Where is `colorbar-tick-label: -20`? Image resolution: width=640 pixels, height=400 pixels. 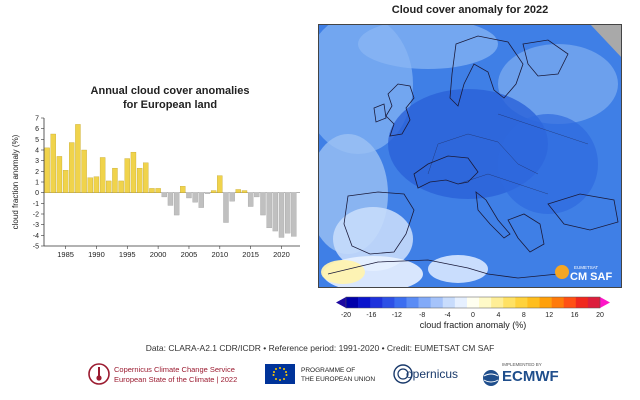
colorbar-tick-label: -20 is located at coordinates (346, 315).